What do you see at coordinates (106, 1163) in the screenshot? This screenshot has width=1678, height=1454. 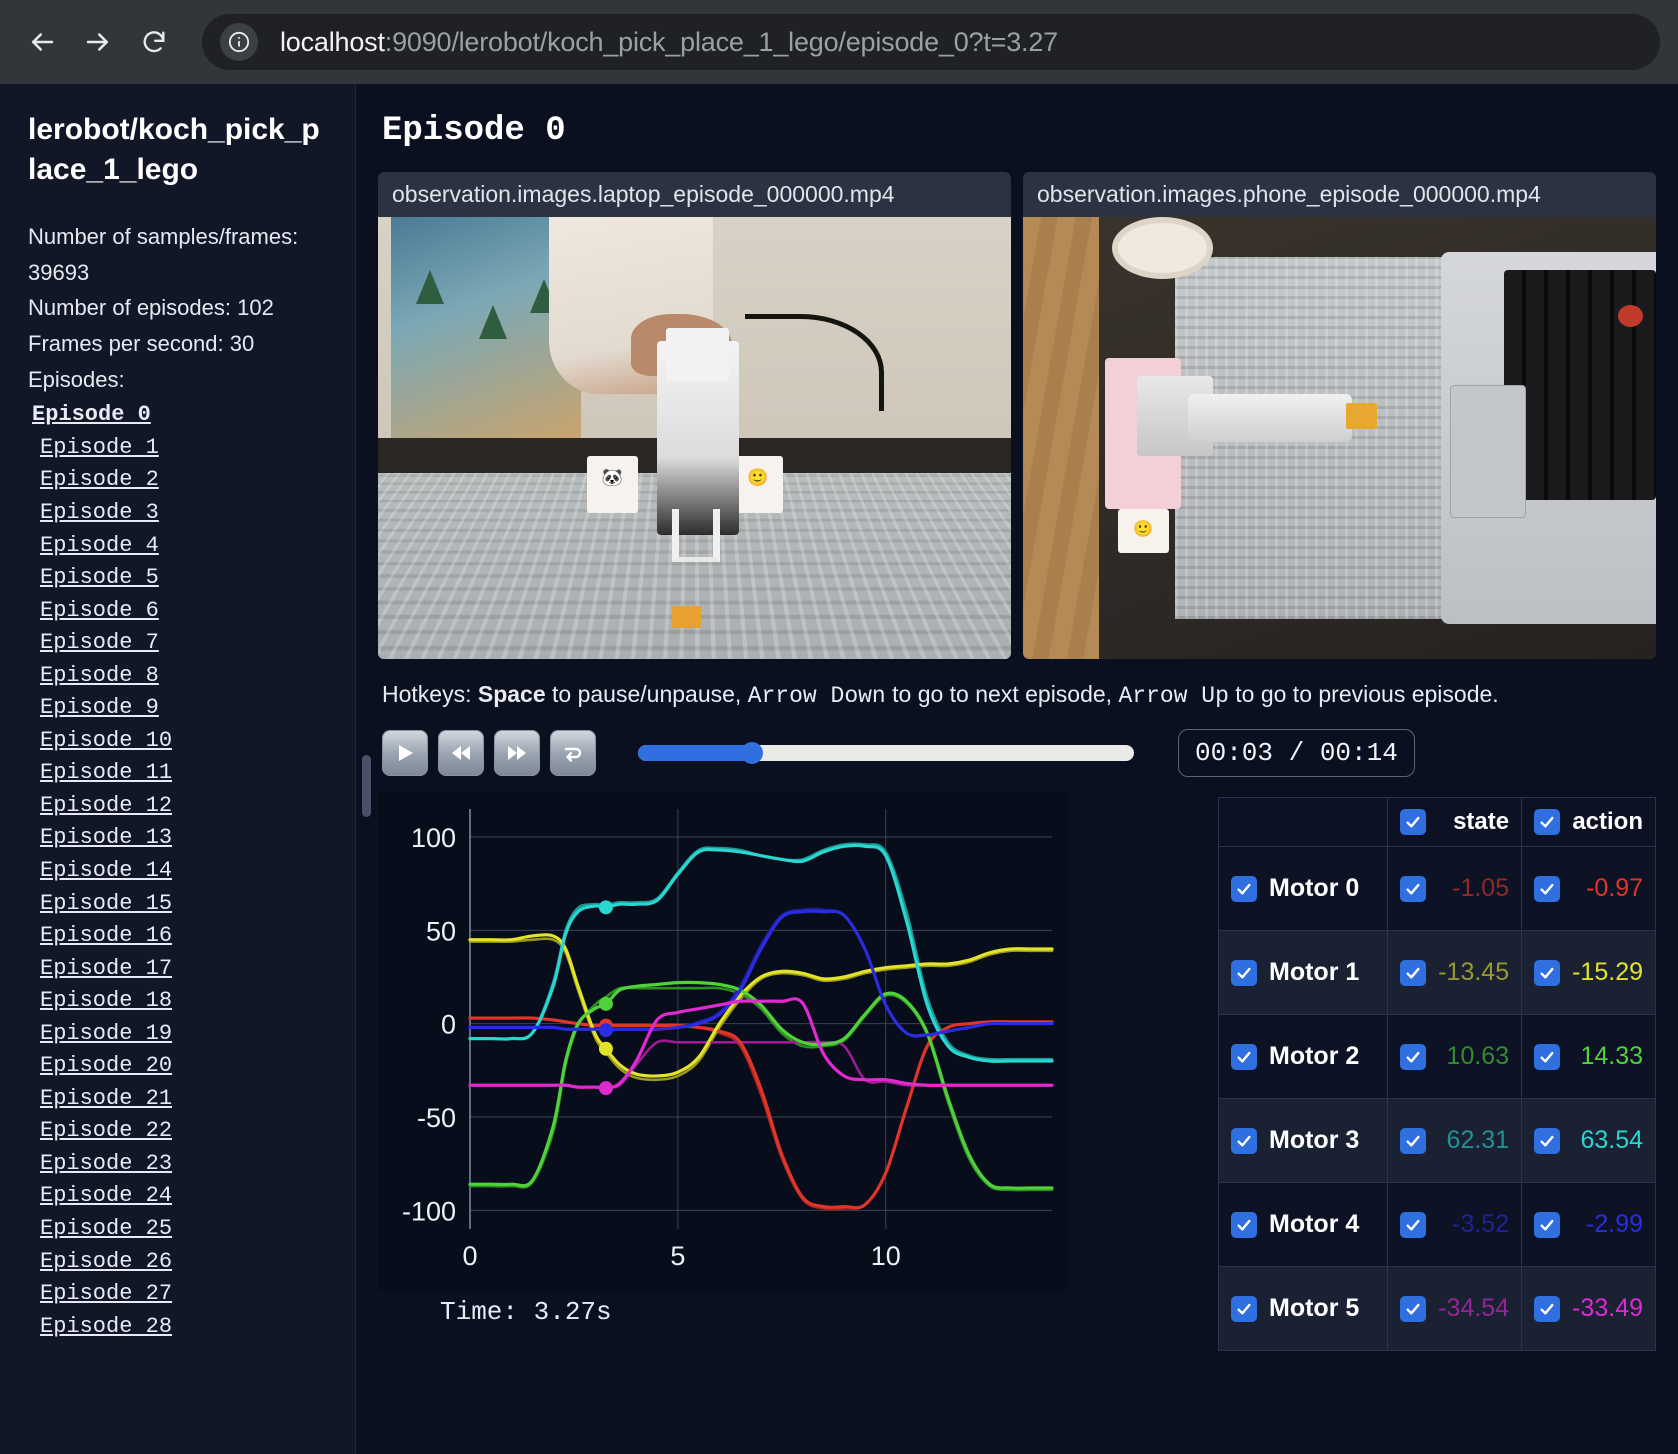 I see `episode-link-23: Episode 23` at bounding box center [106, 1163].